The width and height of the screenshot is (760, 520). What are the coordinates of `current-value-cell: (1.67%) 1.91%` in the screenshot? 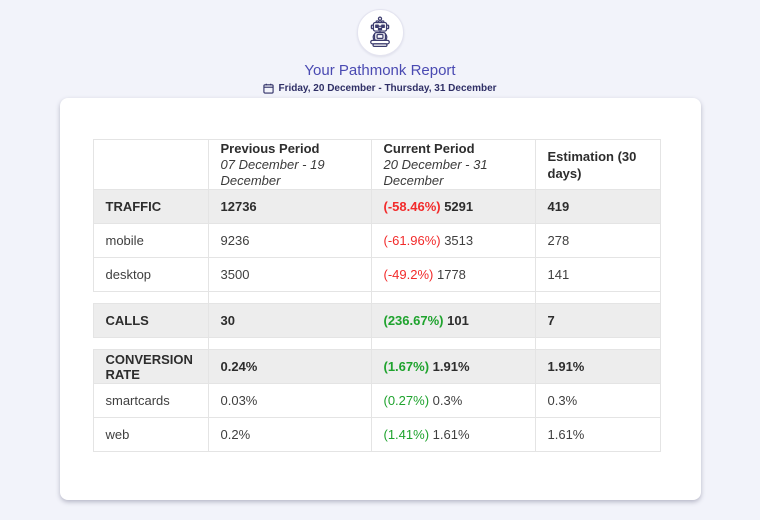 It's located at (453, 366).